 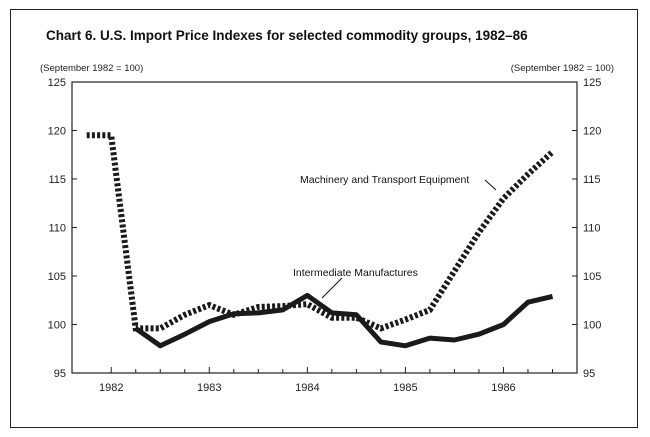 What do you see at coordinates (57, 229) in the screenshot?
I see `y-tick-label-left: 110` at bounding box center [57, 229].